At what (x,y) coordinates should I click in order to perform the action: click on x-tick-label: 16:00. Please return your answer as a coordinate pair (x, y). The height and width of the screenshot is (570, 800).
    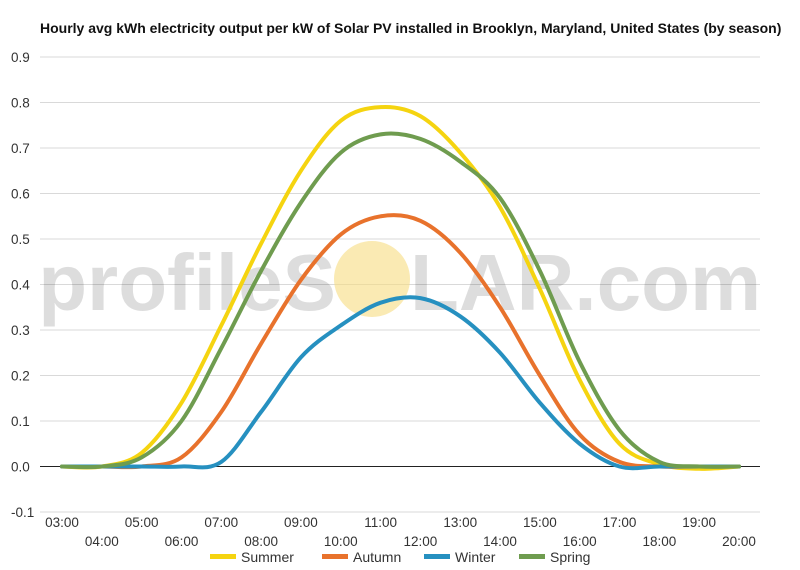
    Looking at the image, I should click on (580, 541).